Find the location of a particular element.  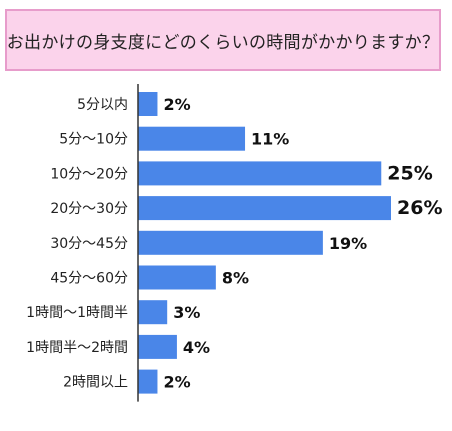

category-label-6: 1時間～1時間半 is located at coordinates (77, 313).